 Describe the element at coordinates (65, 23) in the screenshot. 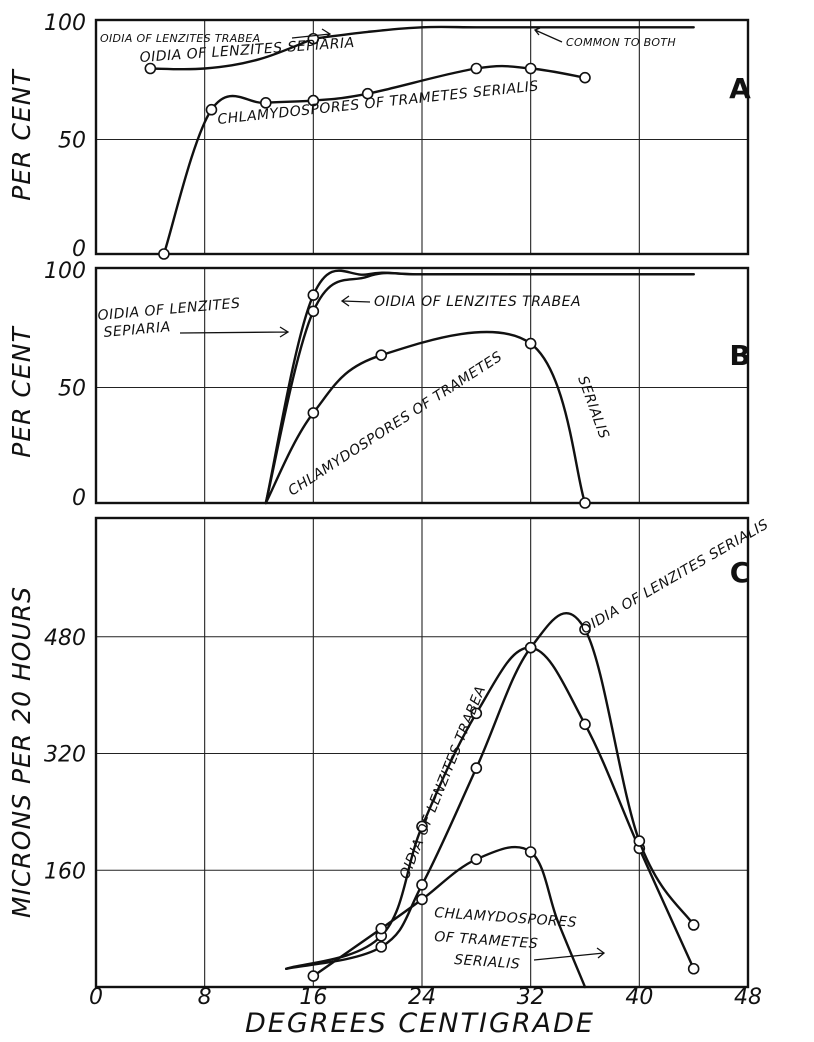

I see `y-tick-label-a-100: 100` at that location.